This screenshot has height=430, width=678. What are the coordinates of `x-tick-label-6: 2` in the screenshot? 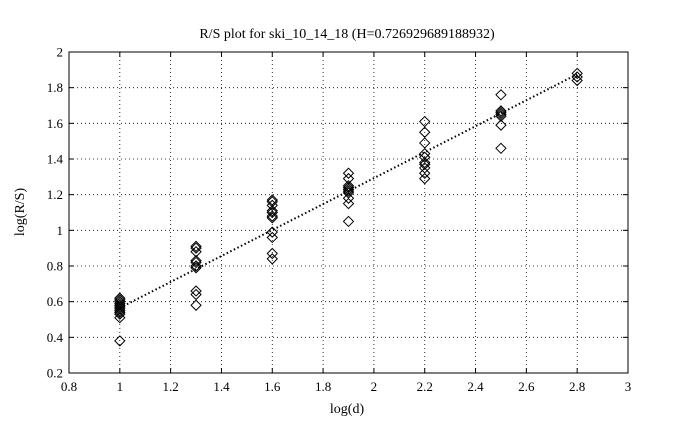 It's located at (374, 386).